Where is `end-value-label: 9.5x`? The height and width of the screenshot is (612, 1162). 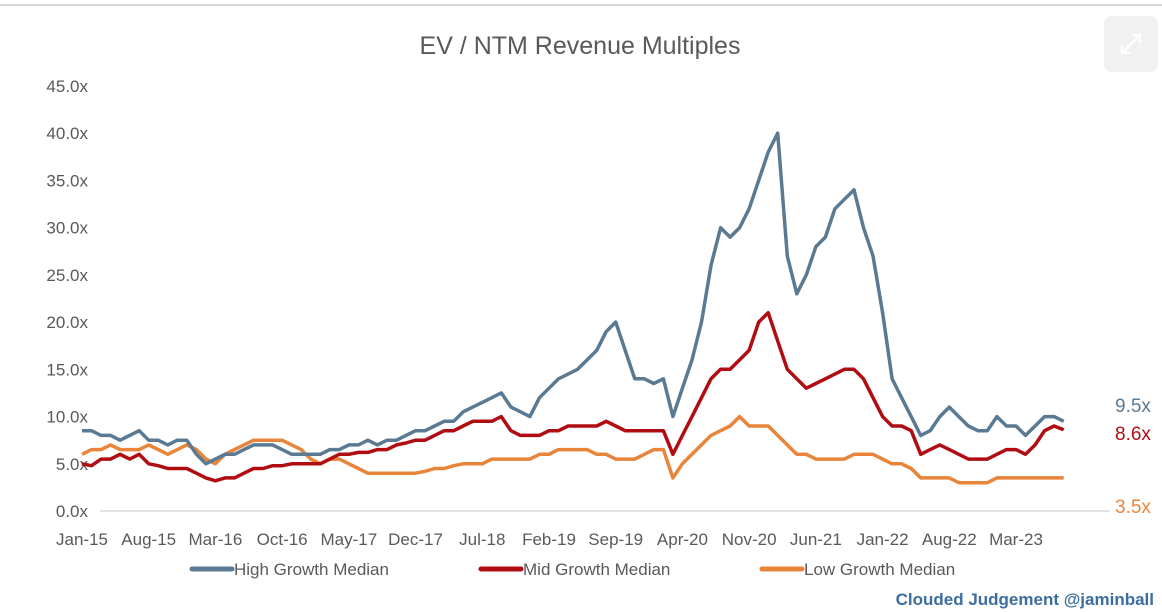
end-value-label: 9.5x is located at coordinates (1133, 406).